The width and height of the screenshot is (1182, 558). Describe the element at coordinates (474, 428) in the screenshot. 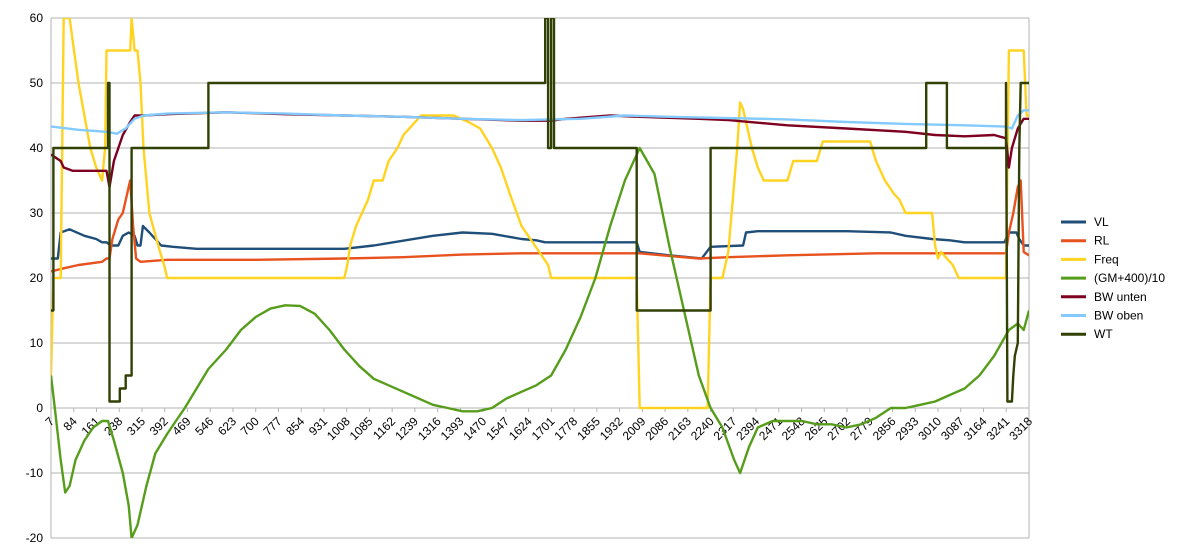

I see `x-tick-label: 1470` at that location.